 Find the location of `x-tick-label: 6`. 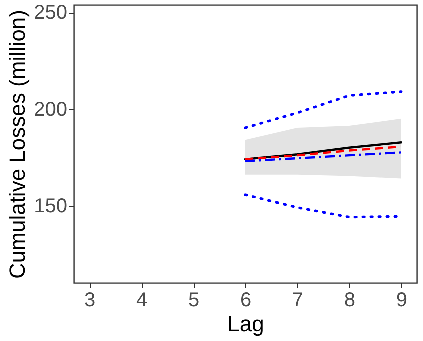

x-tick-label: 6 is located at coordinates (246, 301).